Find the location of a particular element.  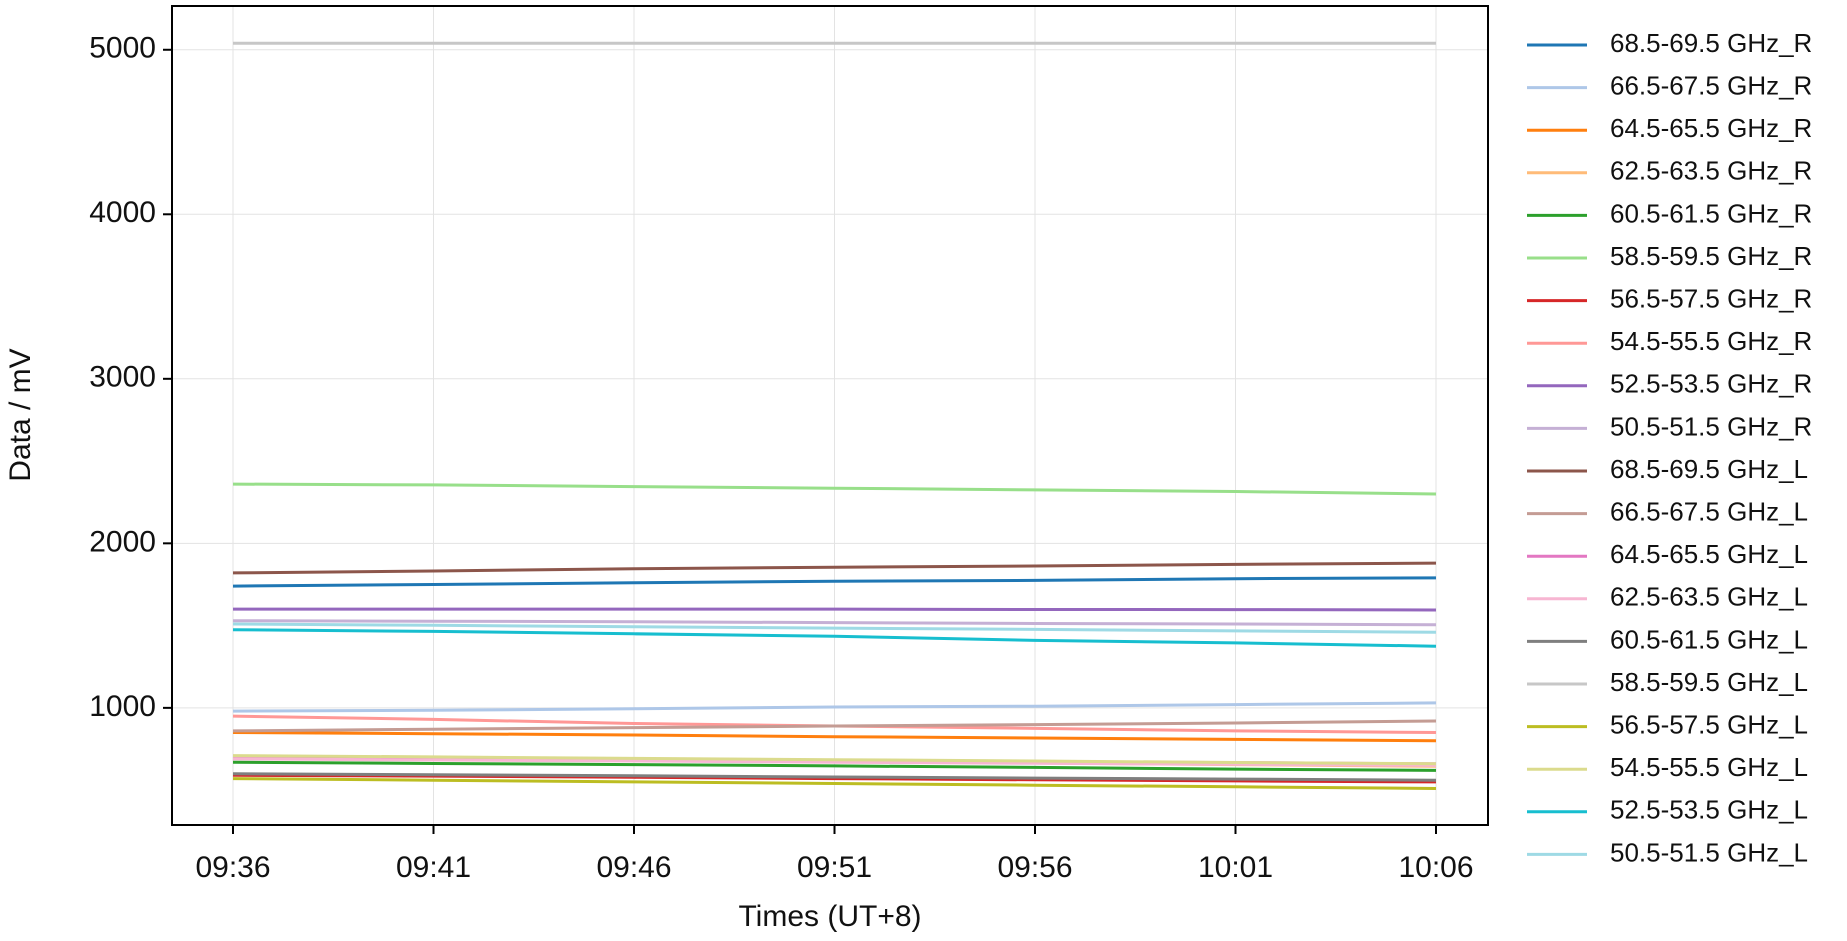

x-tick-label: 09:41 is located at coordinates (433, 867).